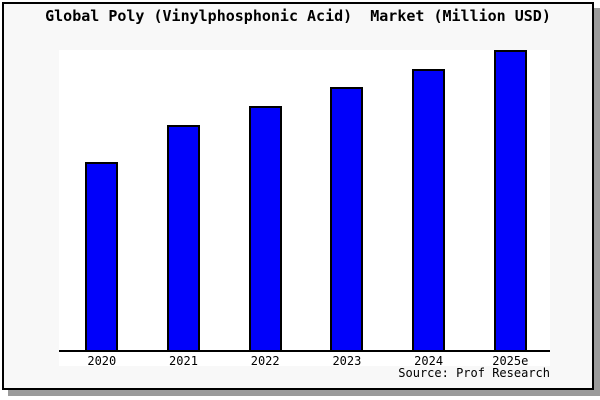 The image size is (600, 400). I want to click on bar-2025e, so click(510, 201).